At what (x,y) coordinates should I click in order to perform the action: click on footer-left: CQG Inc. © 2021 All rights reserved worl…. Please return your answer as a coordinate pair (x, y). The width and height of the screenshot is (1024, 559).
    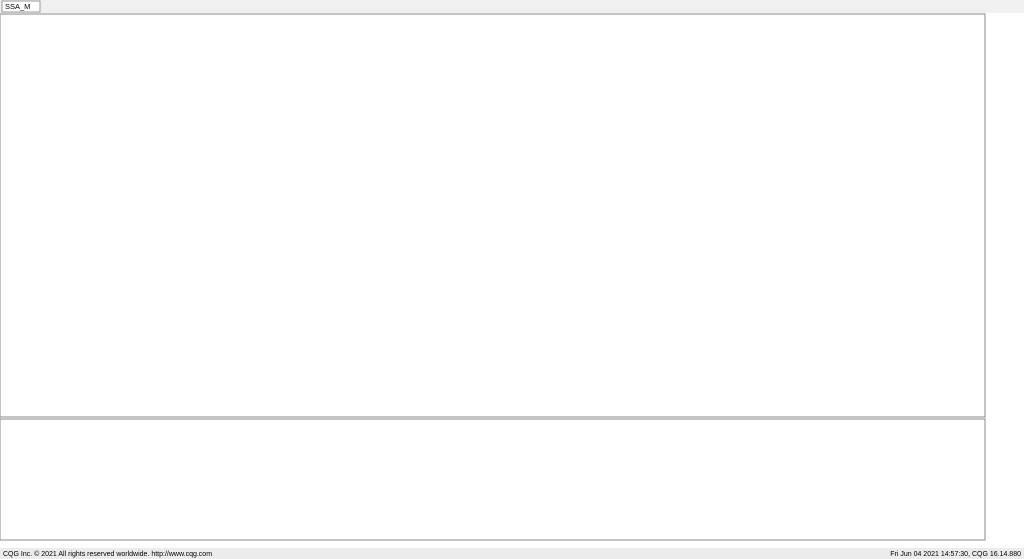
    Looking at the image, I should click on (107, 554).